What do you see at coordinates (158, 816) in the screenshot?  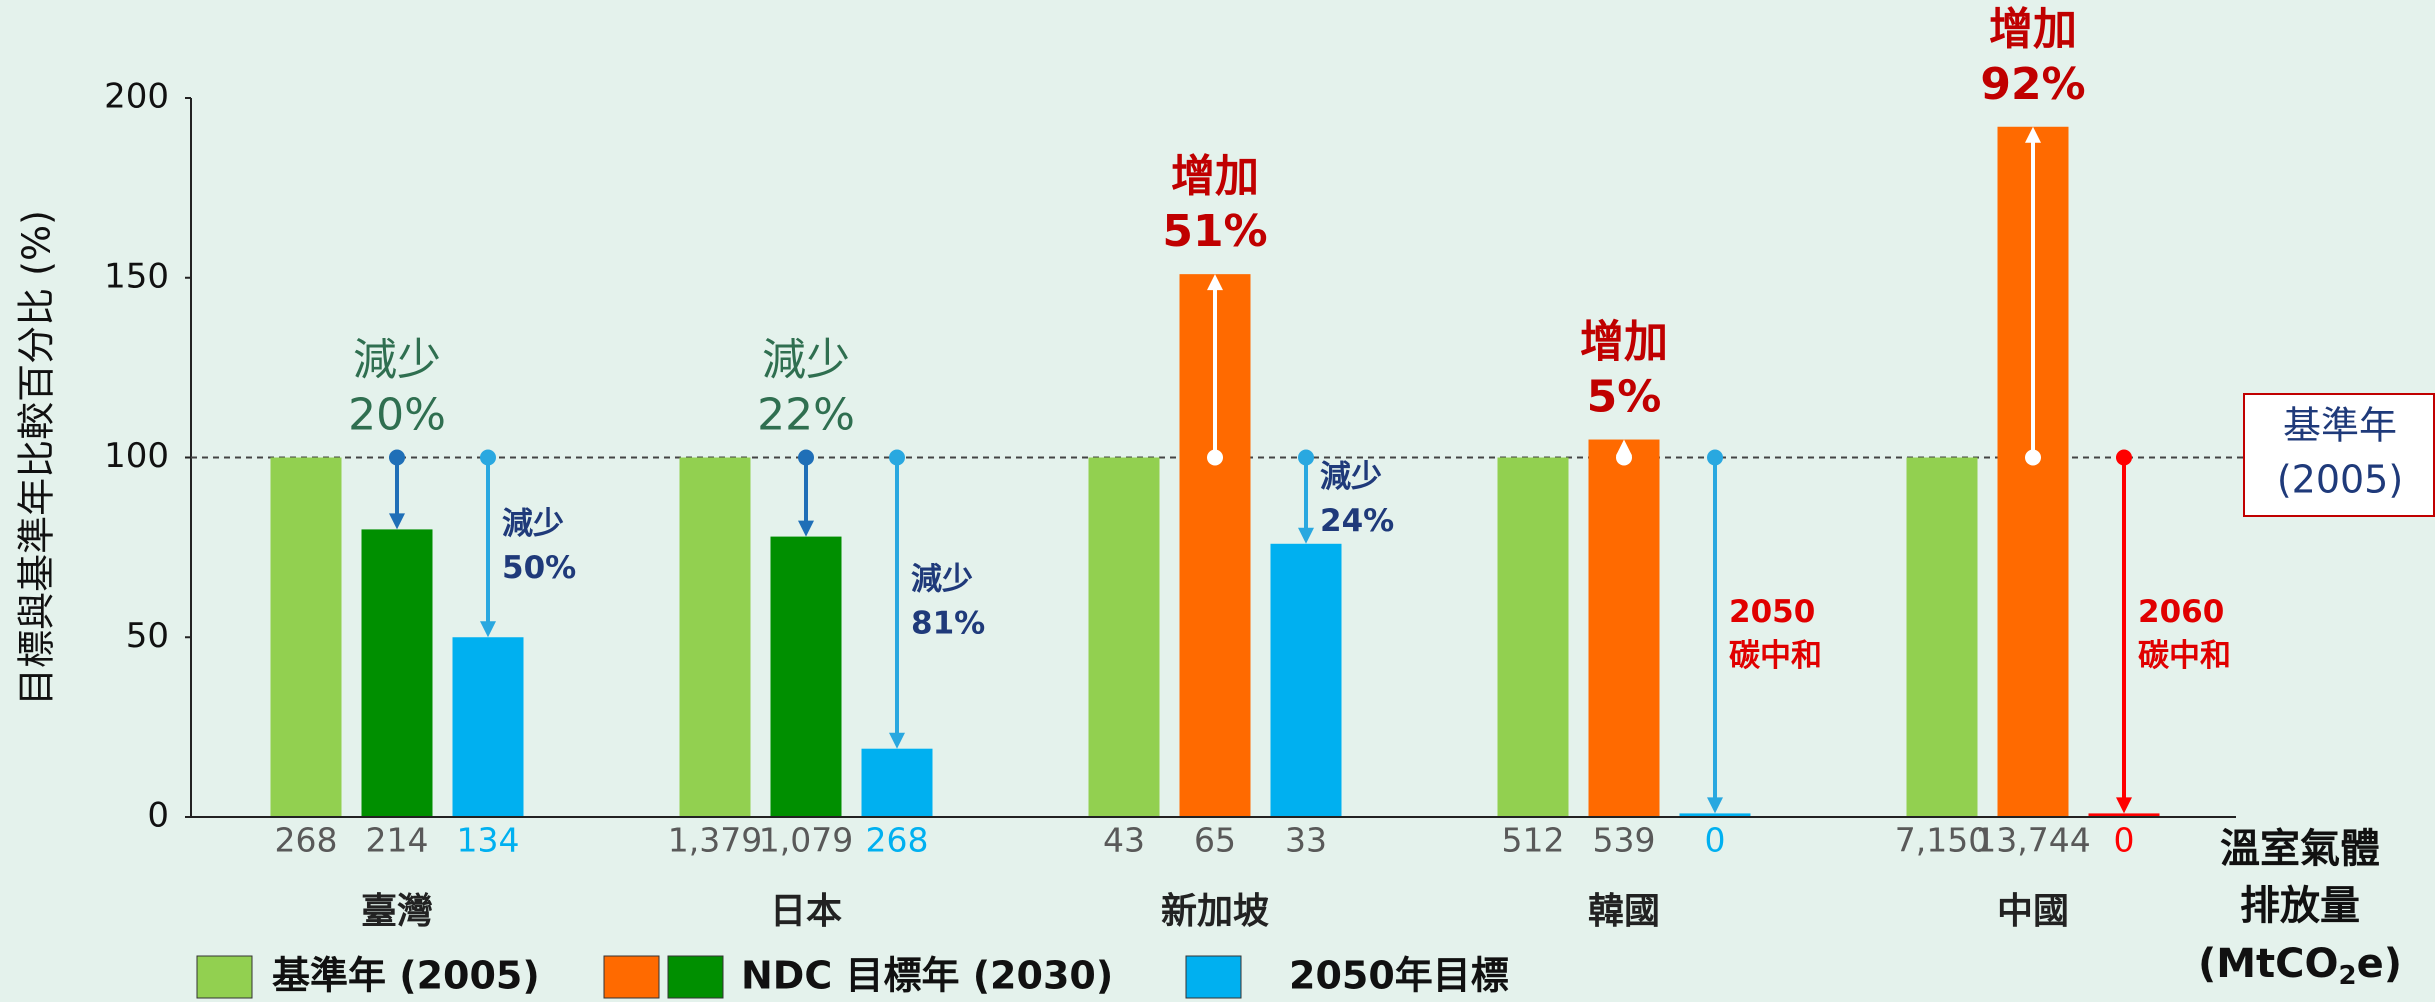 I see `y-tick-label: 0` at bounding box center [158, 816].